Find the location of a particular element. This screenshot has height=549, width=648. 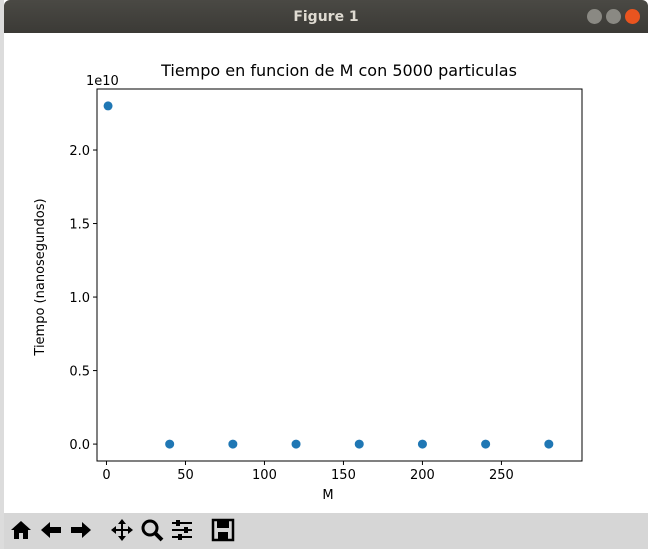

configure-button is located at coordinates (182, 530).